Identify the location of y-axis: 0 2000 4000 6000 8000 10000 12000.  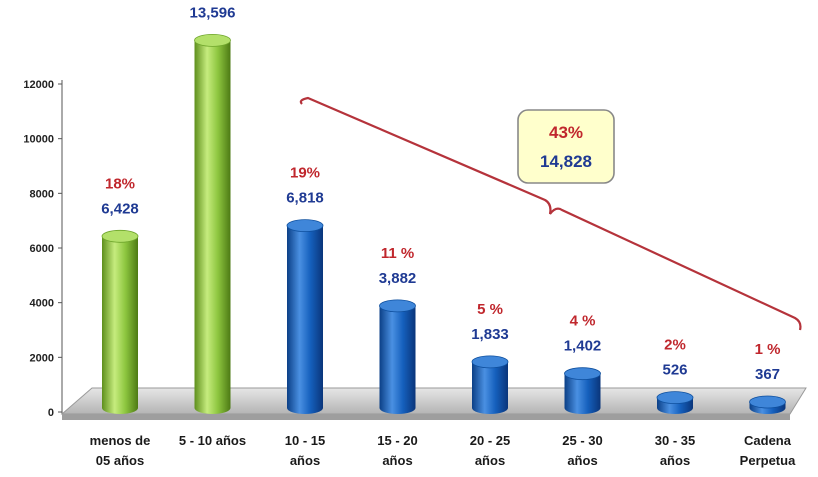
(43, 249).